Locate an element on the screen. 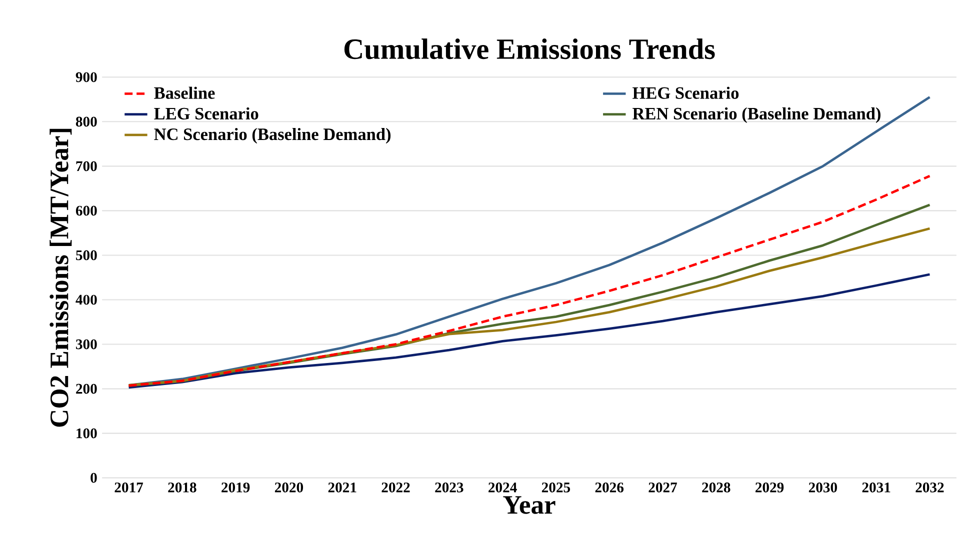 This screenshot has height=544, width=967. x-tick-label: 2027 is located at coordinates (662, 487).